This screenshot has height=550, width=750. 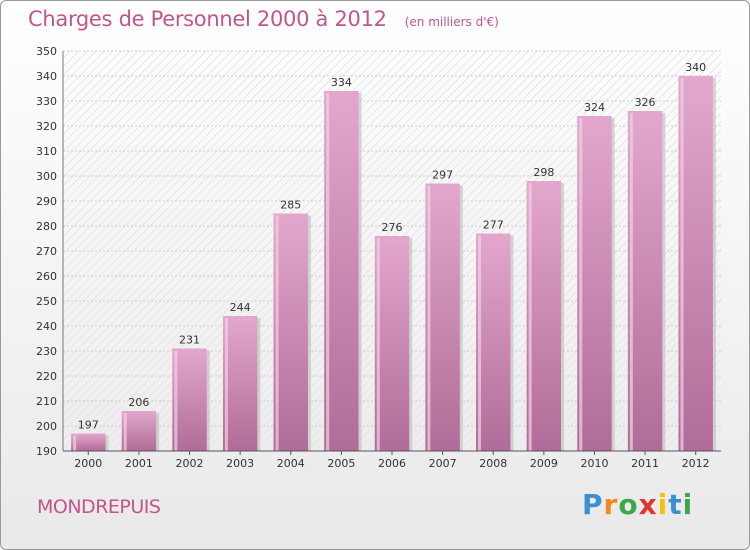 I want to click on y-tick-label: 330, so click(x=46, y=101).